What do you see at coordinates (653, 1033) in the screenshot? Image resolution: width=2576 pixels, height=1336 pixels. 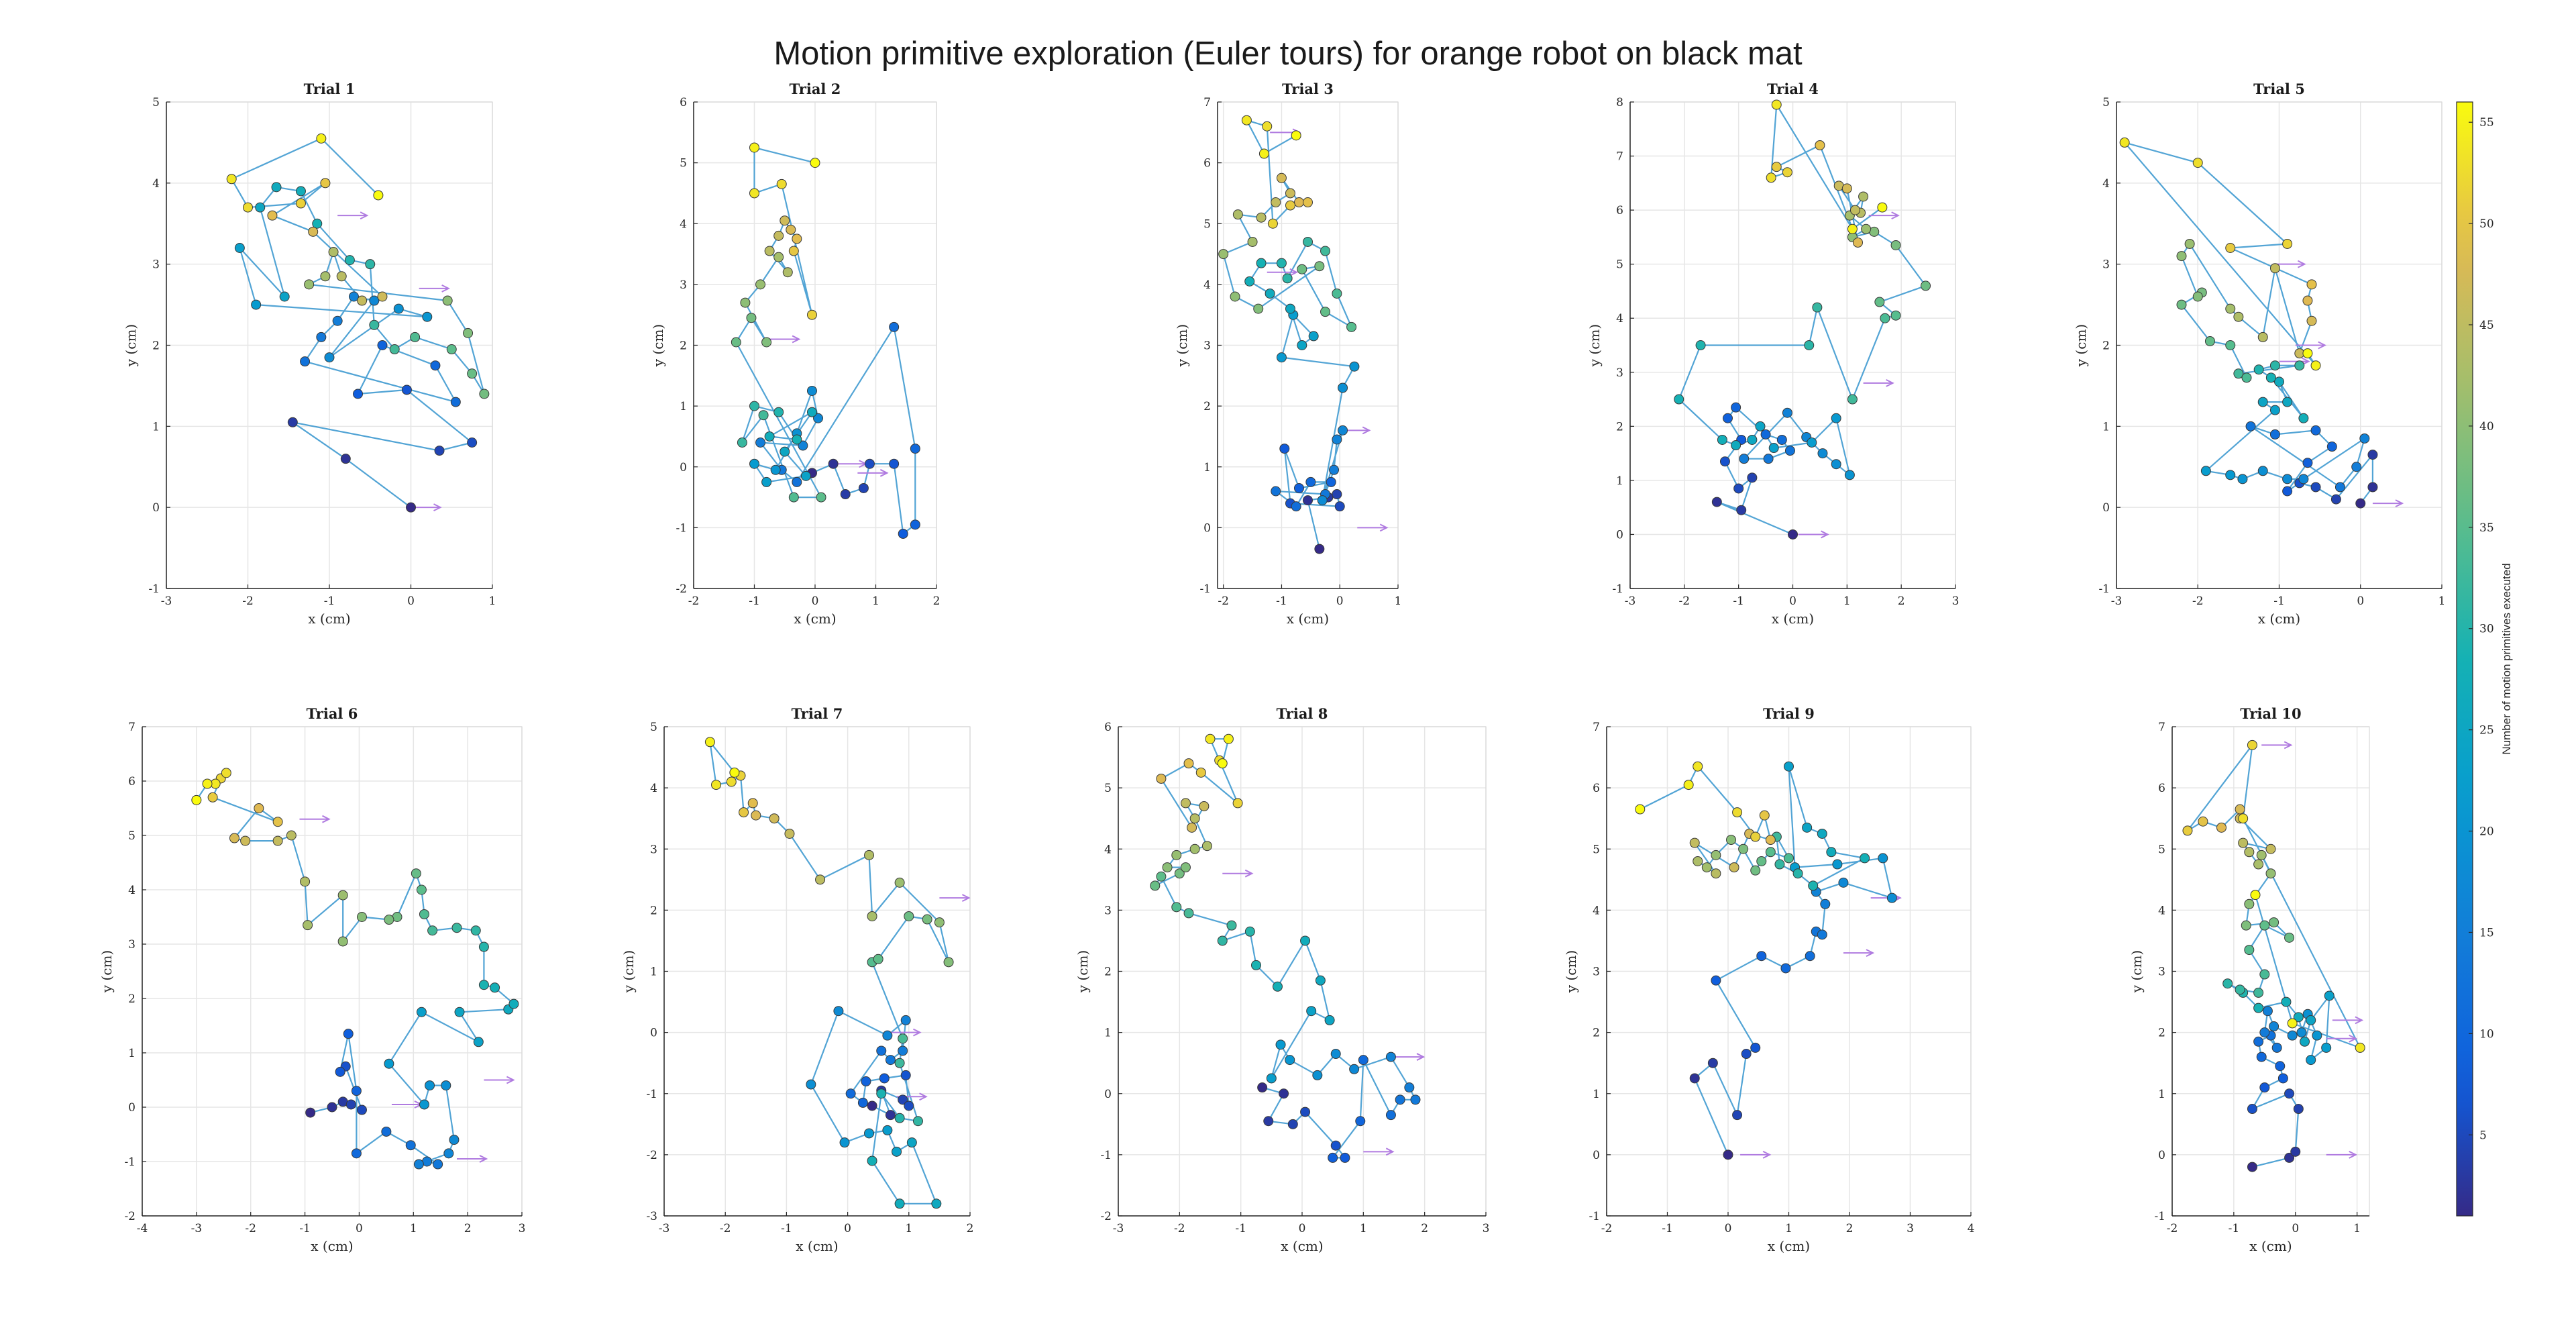 I see `y-tick-label: 0` at bounding box center [653, 1033].